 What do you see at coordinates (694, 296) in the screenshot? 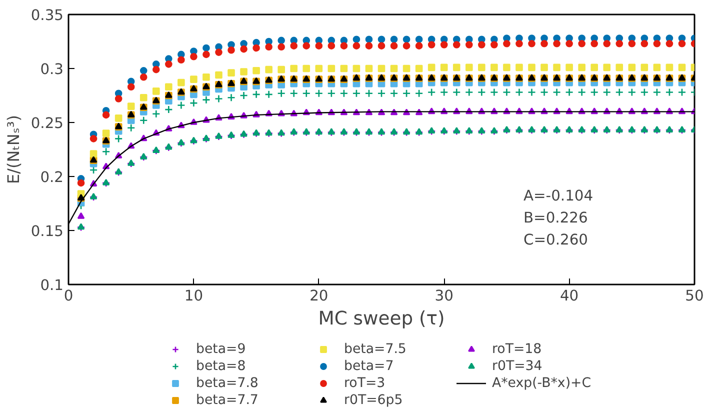
I see `x-tick-label: 50` at bounding box center [694, 296].